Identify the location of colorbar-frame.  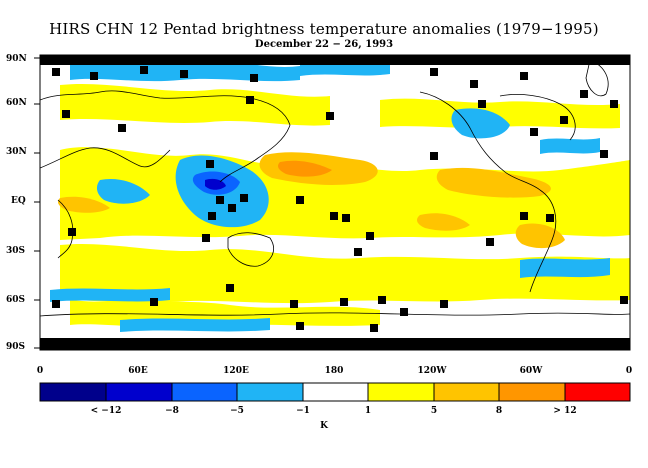
(335, 392).